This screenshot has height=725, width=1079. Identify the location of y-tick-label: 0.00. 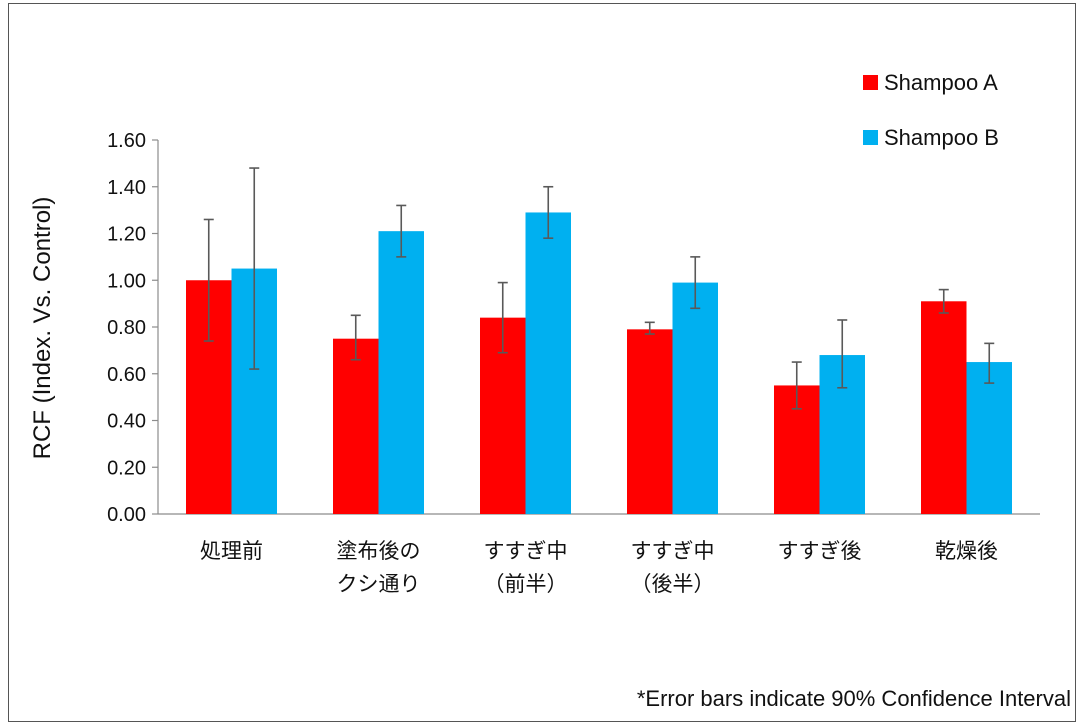
(126, 515).